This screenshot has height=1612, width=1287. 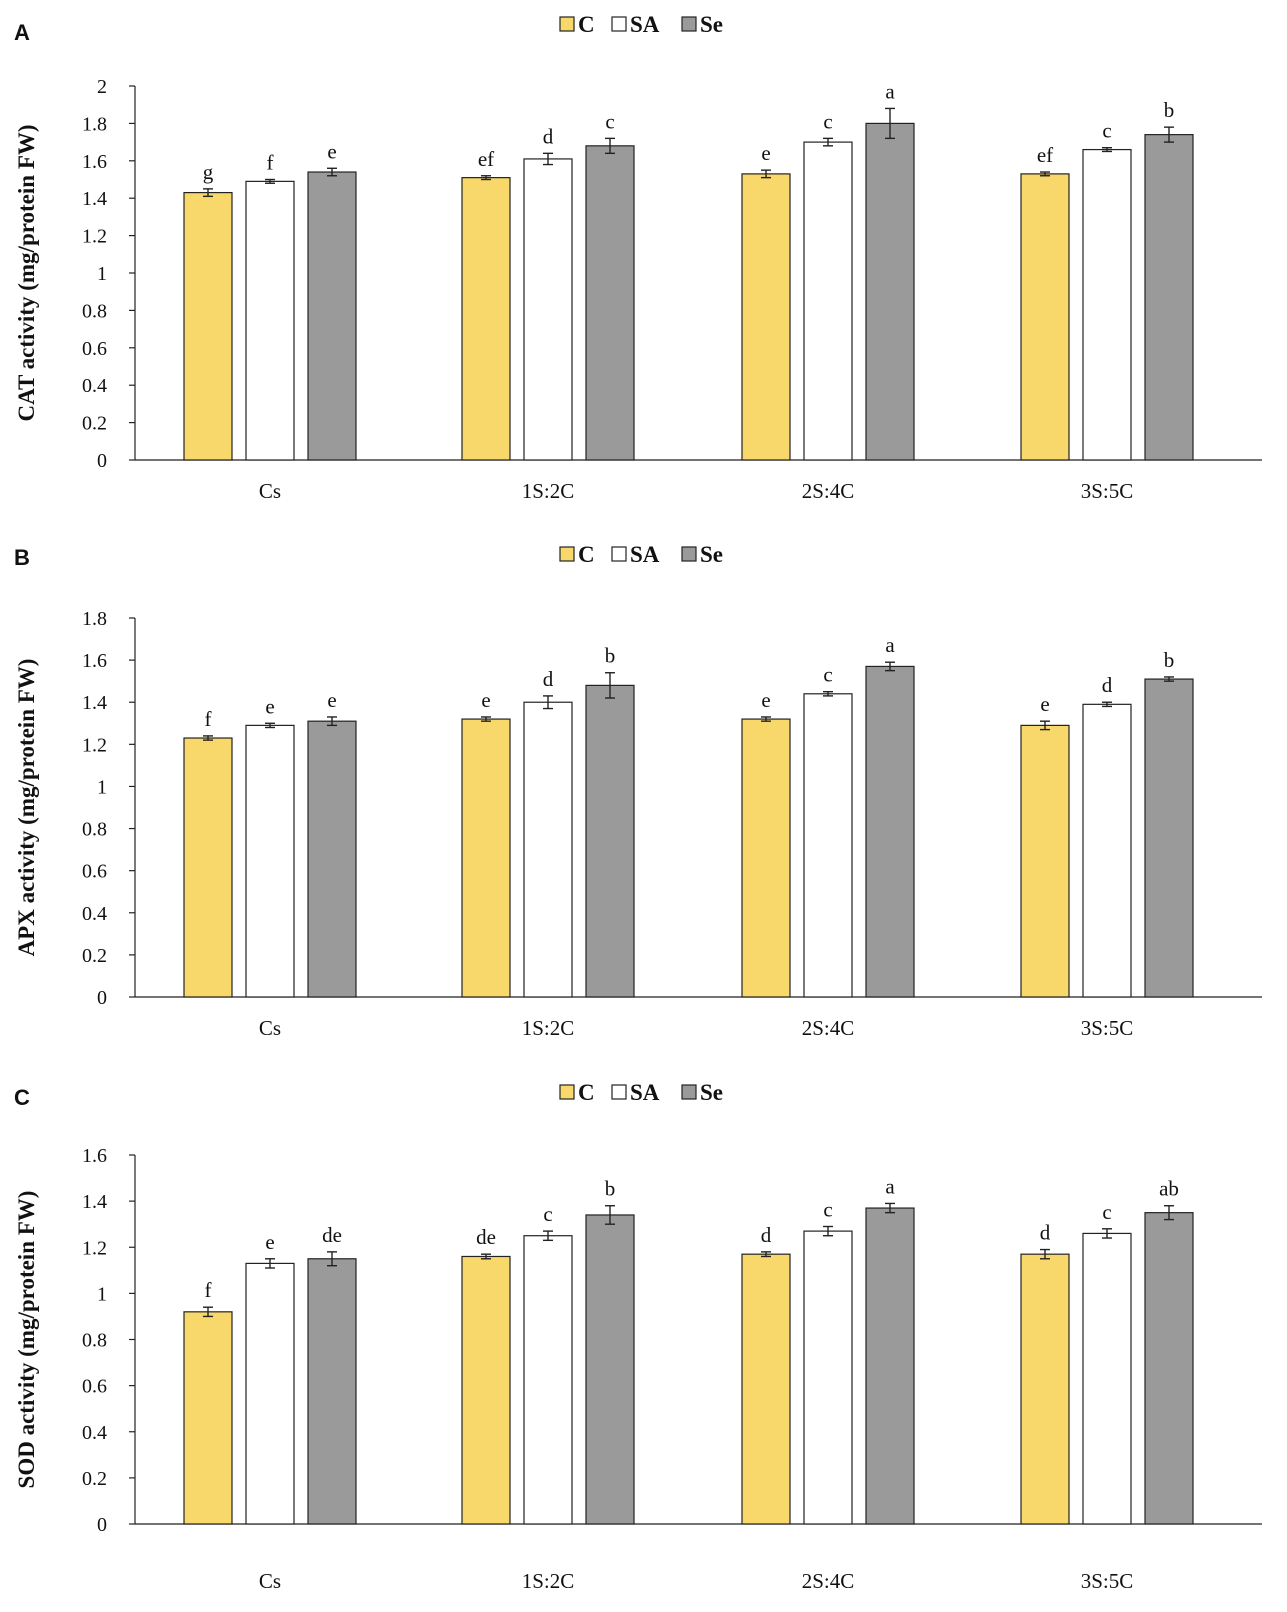 I want to click on y-tick-label: 1.2, so click(x=94, y=745).